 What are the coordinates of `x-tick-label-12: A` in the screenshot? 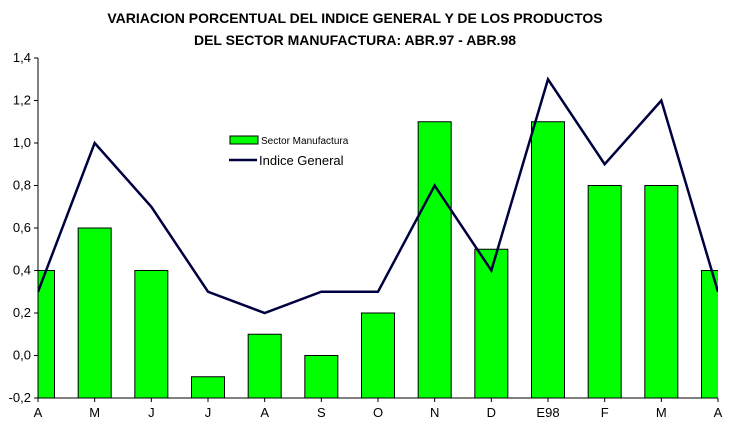 It's located at (718, 412).